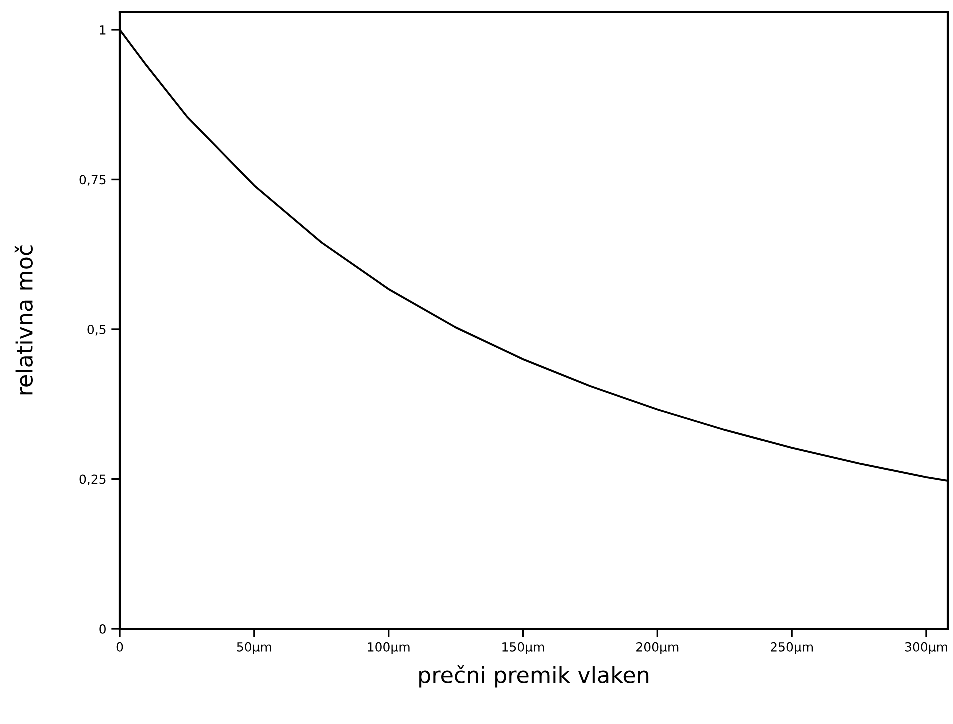 The height and width of the screenshot is (724, 953). I want to click on x-tick-label: 200µm, so click(657, 648).